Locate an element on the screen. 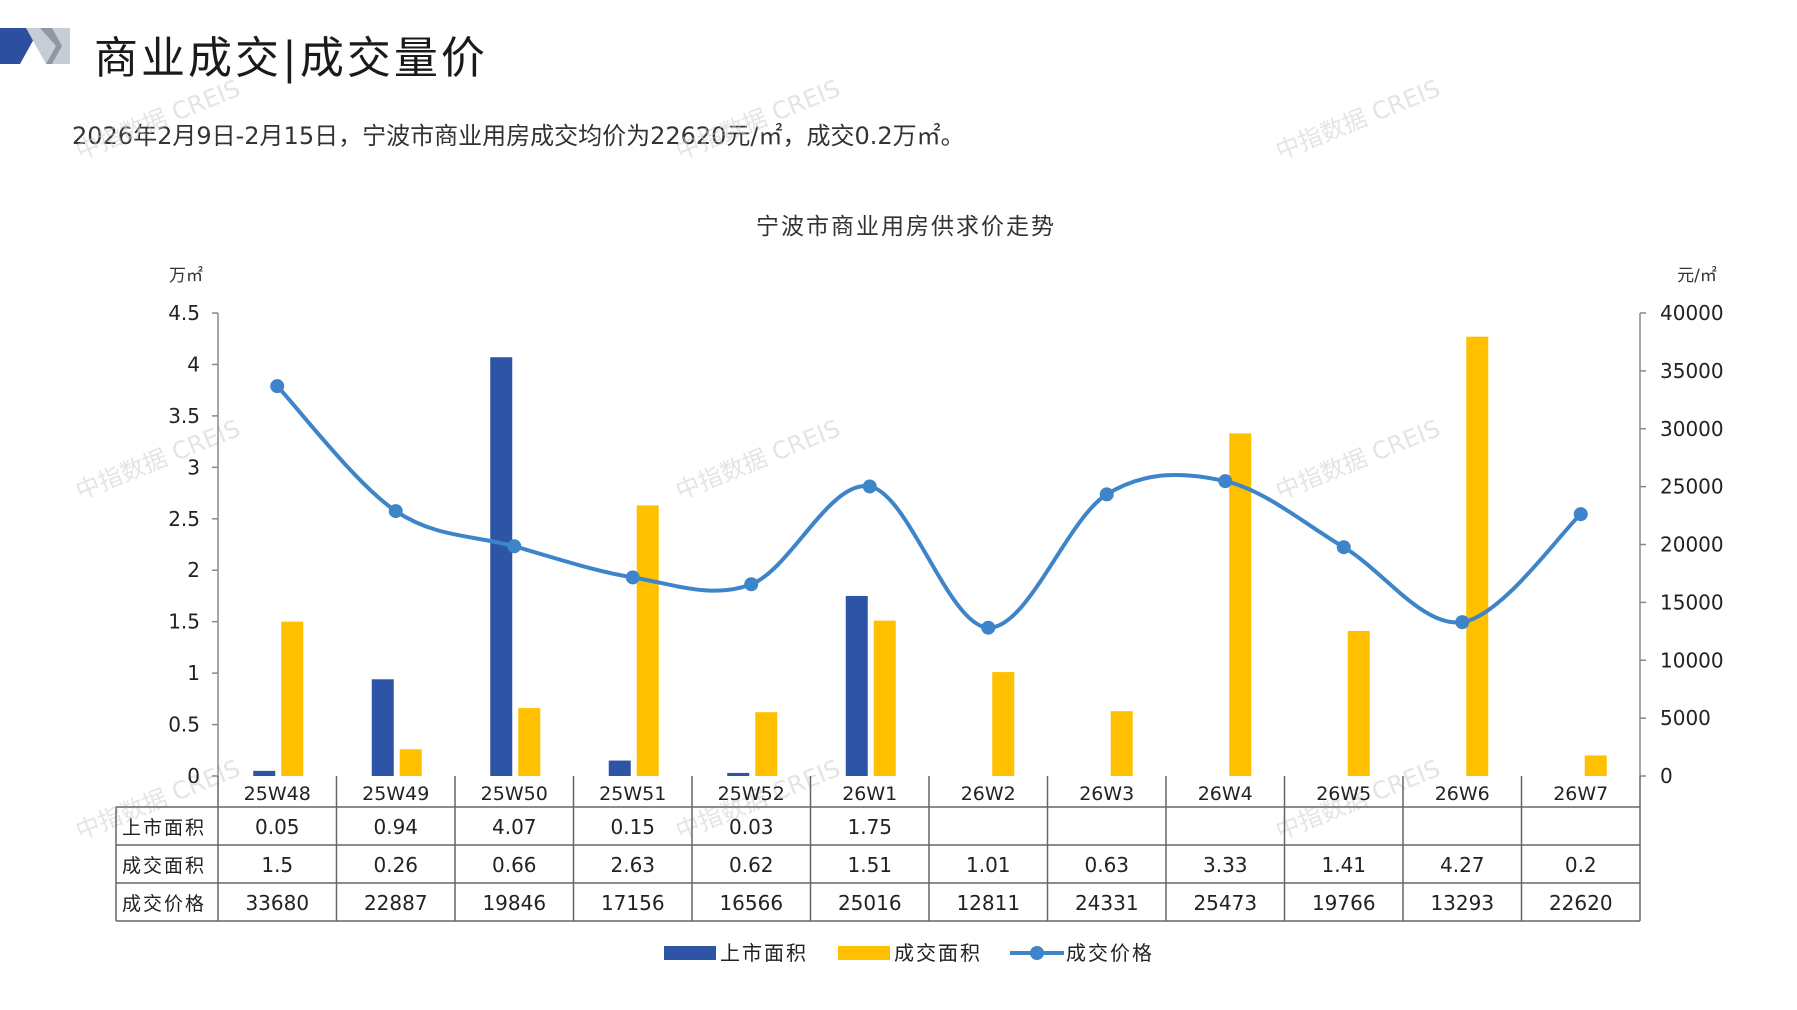 The width and height of the screenshot is (1797, 1010). table-cell: 25016 is located at coordinates (870, 903).